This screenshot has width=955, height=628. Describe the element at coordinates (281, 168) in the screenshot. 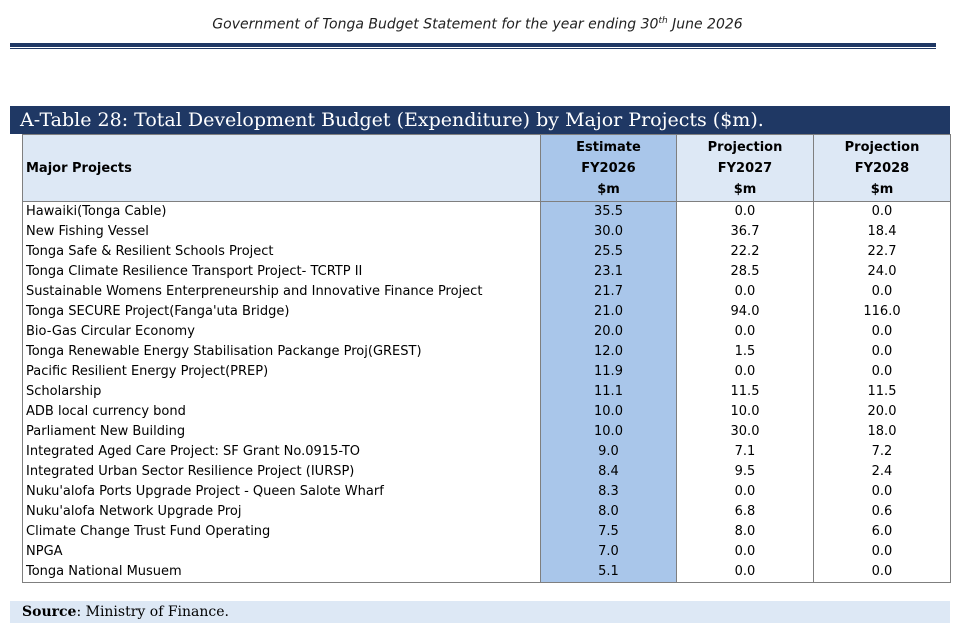

I see `column-header-major-projects: Major Projects` at that location.